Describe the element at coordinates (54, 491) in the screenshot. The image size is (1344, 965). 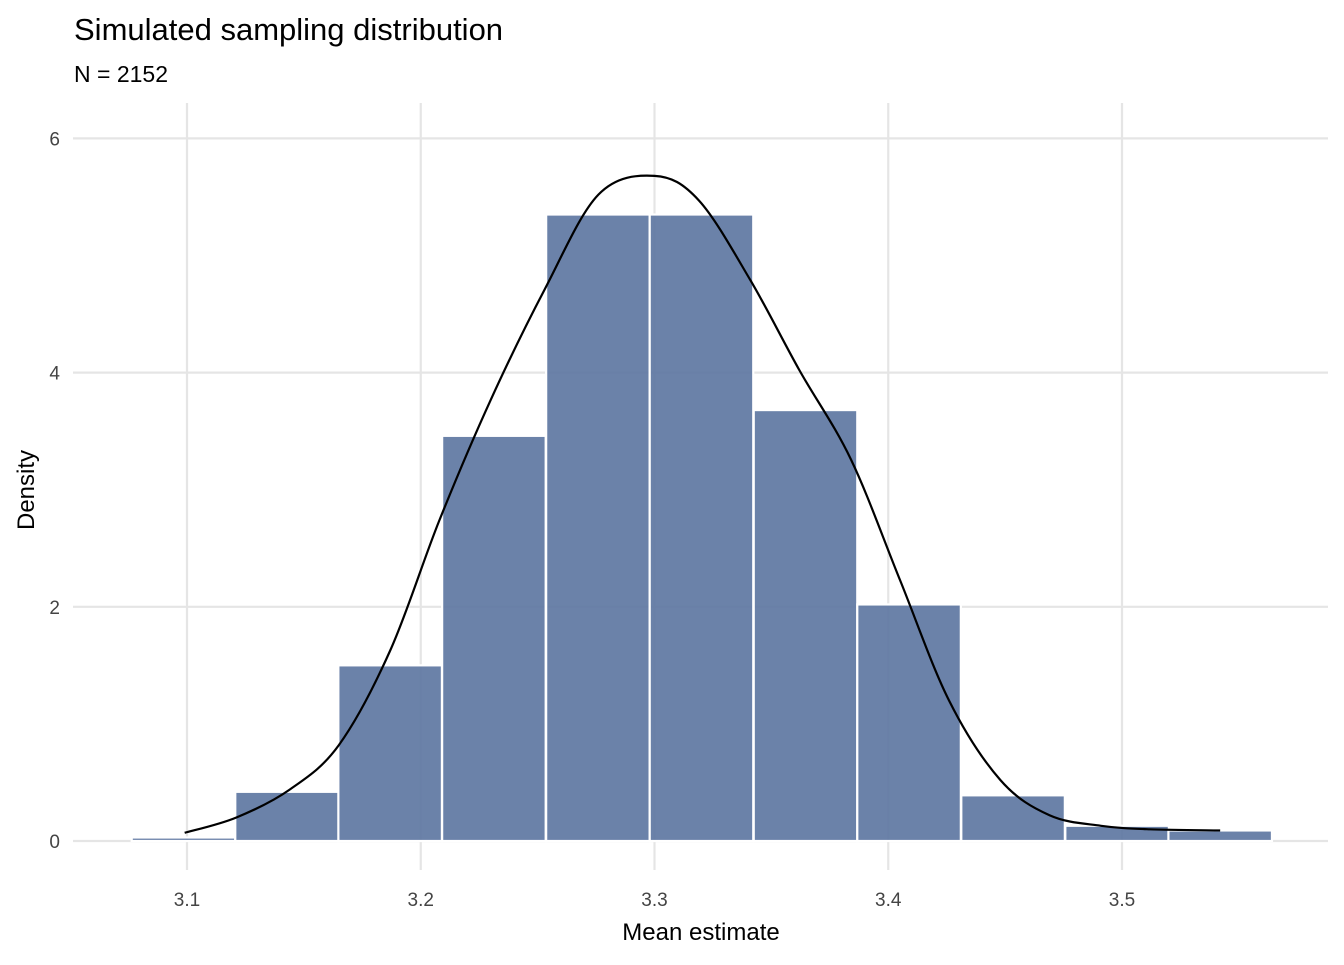
I see `y-axis-ticks: 0 2 4 6` at that location.